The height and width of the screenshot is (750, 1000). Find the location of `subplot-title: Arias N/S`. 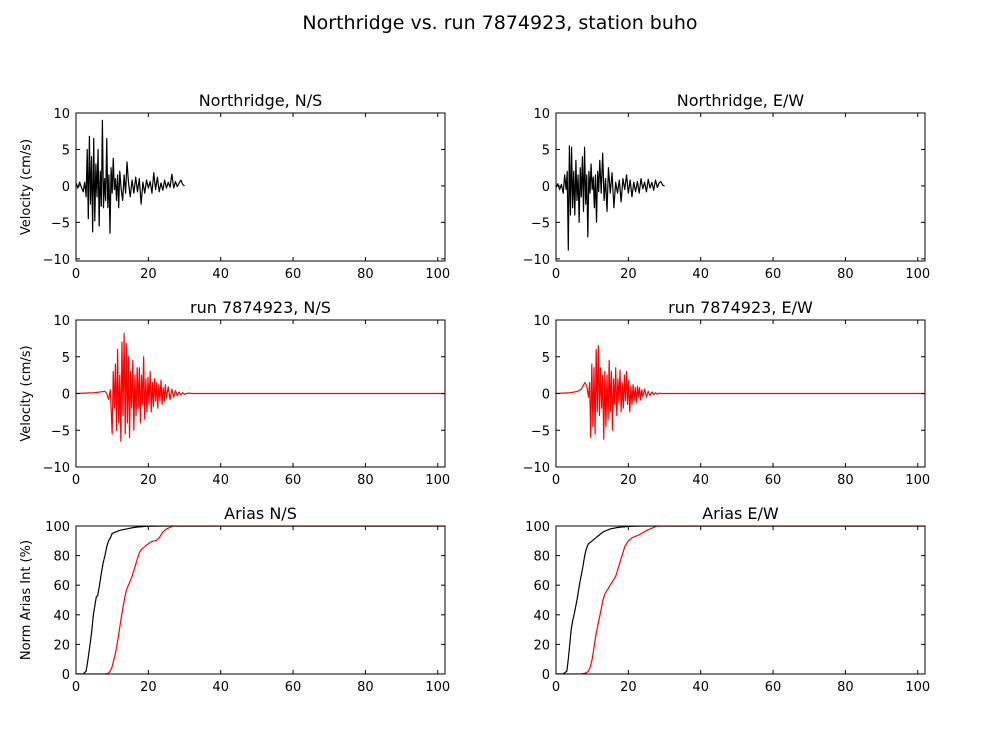

subplot-title: Arias N/S is located at coordinates (260, 513).